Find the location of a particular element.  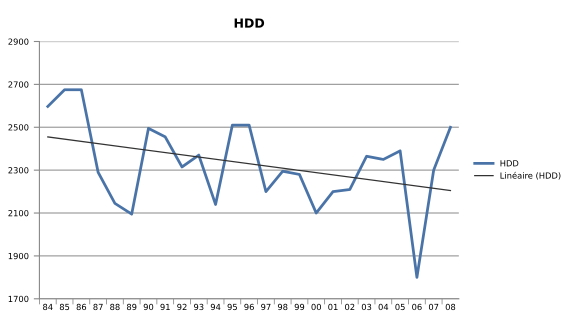

x-tick-label: 03 is located at coordinates (367, 307).